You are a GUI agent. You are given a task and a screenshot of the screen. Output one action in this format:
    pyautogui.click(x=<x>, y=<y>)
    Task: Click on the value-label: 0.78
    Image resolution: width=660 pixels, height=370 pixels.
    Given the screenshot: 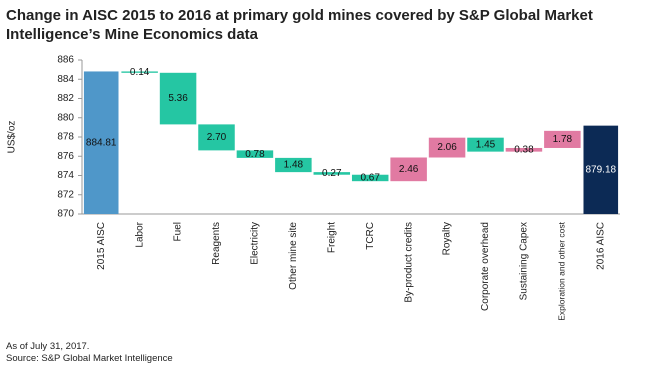 What is the action you would take?
    pyautogui.click(x=255, y=154)
    